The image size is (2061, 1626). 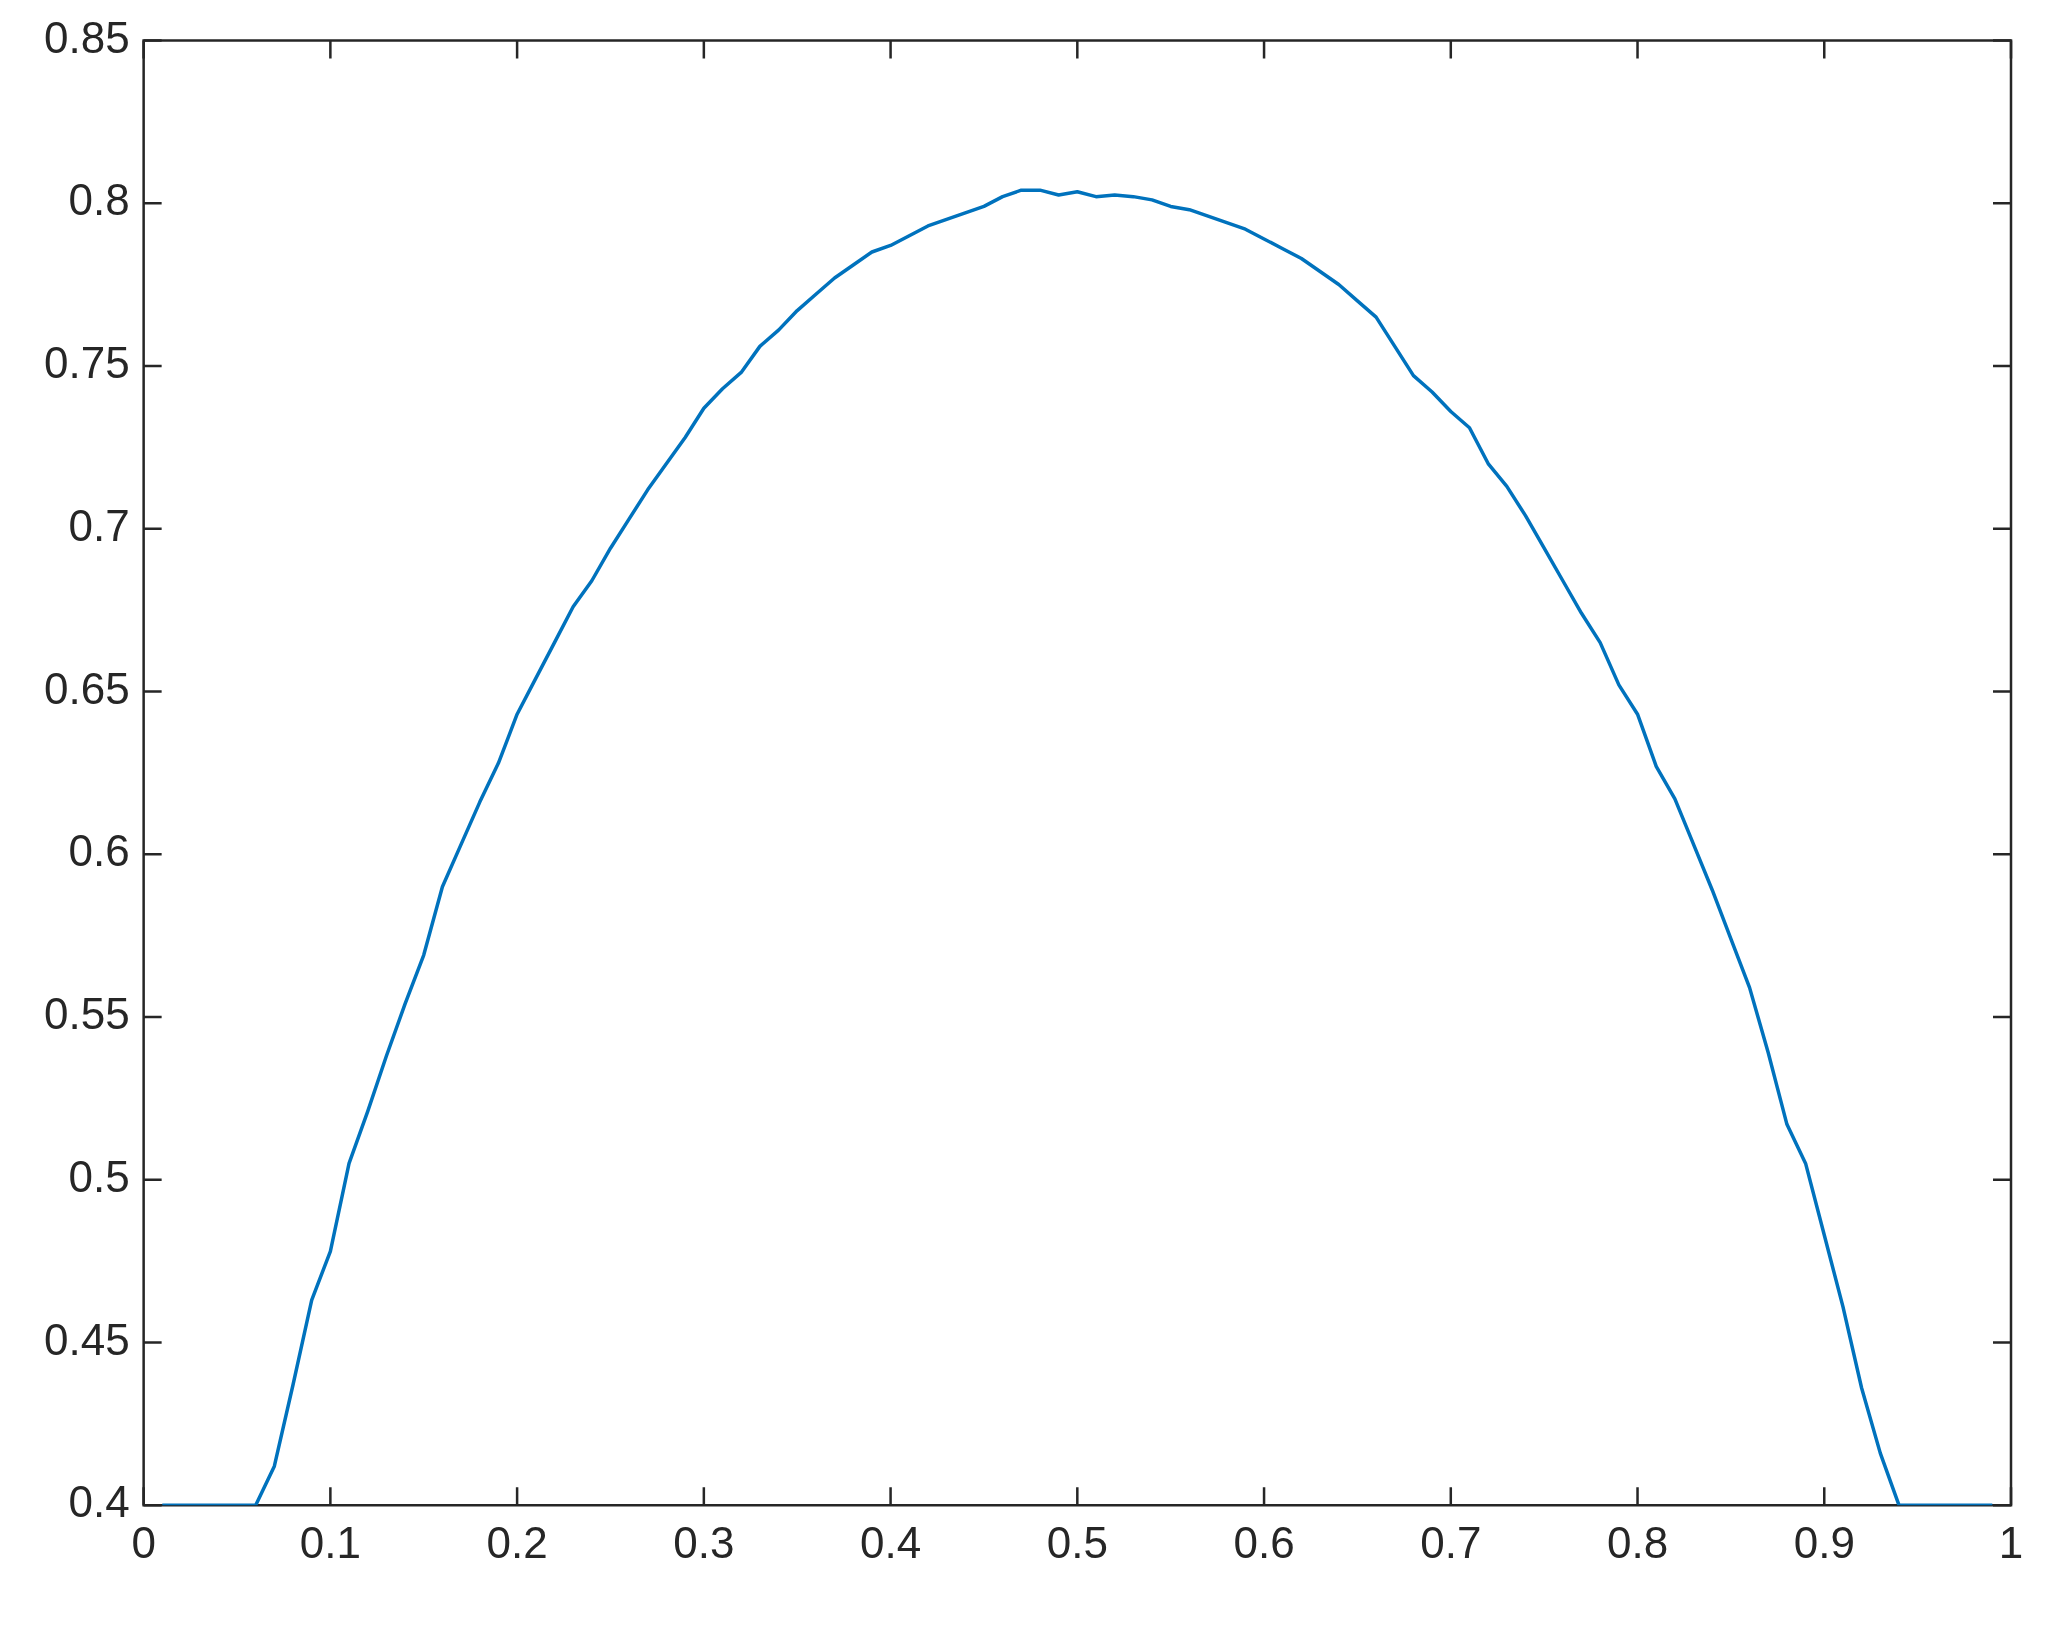 I want to click on y-tick-label: 0.5, so click(x=99, y=1176).